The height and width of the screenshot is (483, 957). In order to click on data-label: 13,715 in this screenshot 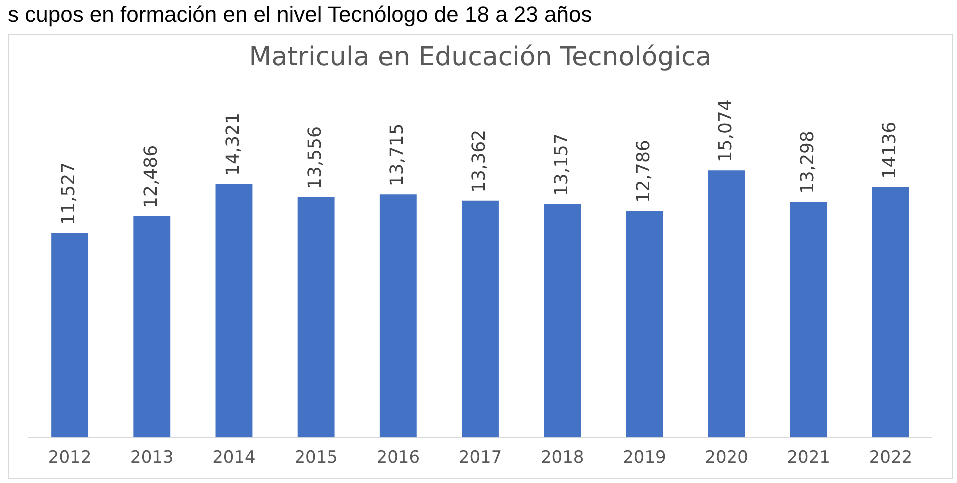, I will do `click(397, 155)`.